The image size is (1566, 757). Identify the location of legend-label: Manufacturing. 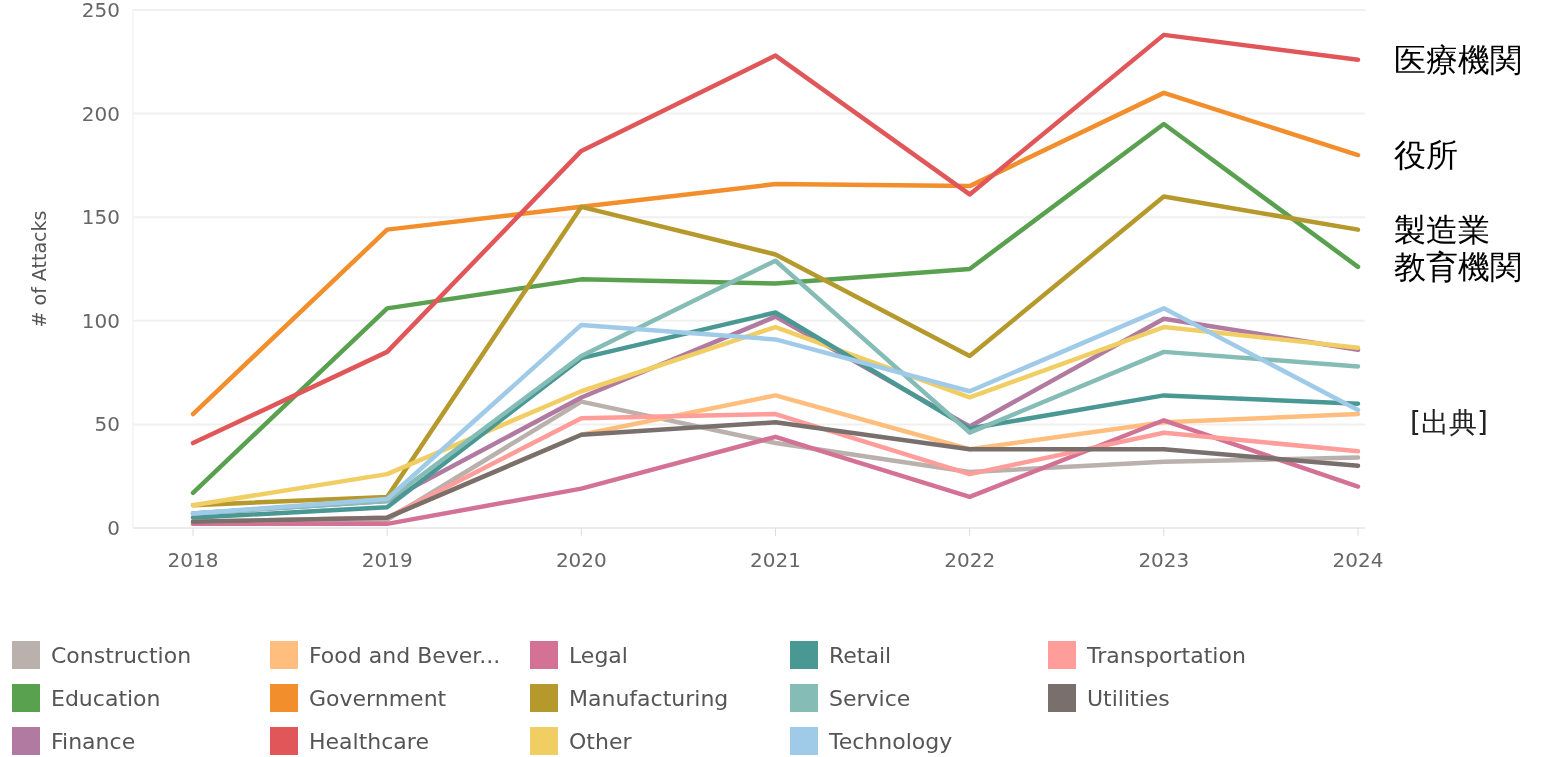
(649, 698).